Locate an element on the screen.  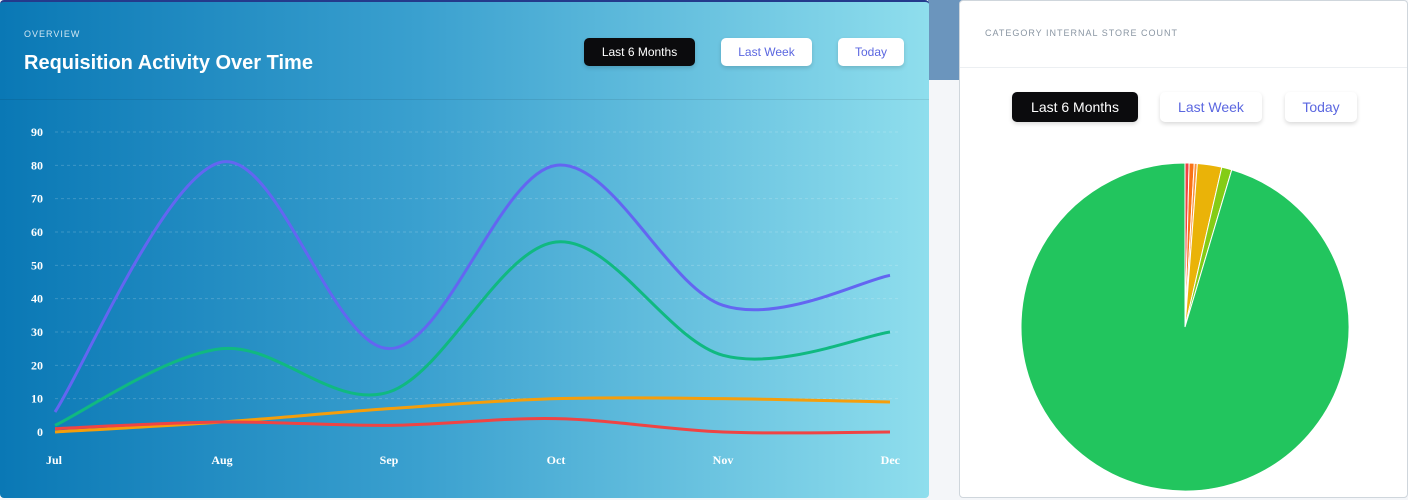
overline: OVERVIEW is located at coordinates (52, 34).